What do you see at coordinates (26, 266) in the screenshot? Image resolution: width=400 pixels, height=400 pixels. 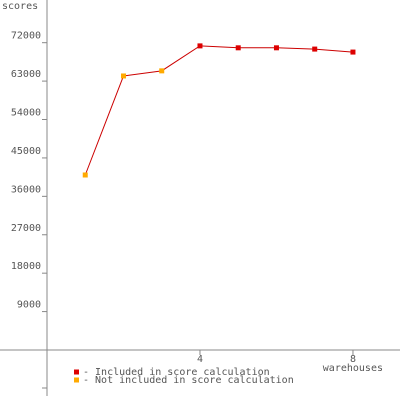 I see `y-tick-label: 18000` at bounding box center [26, 266].